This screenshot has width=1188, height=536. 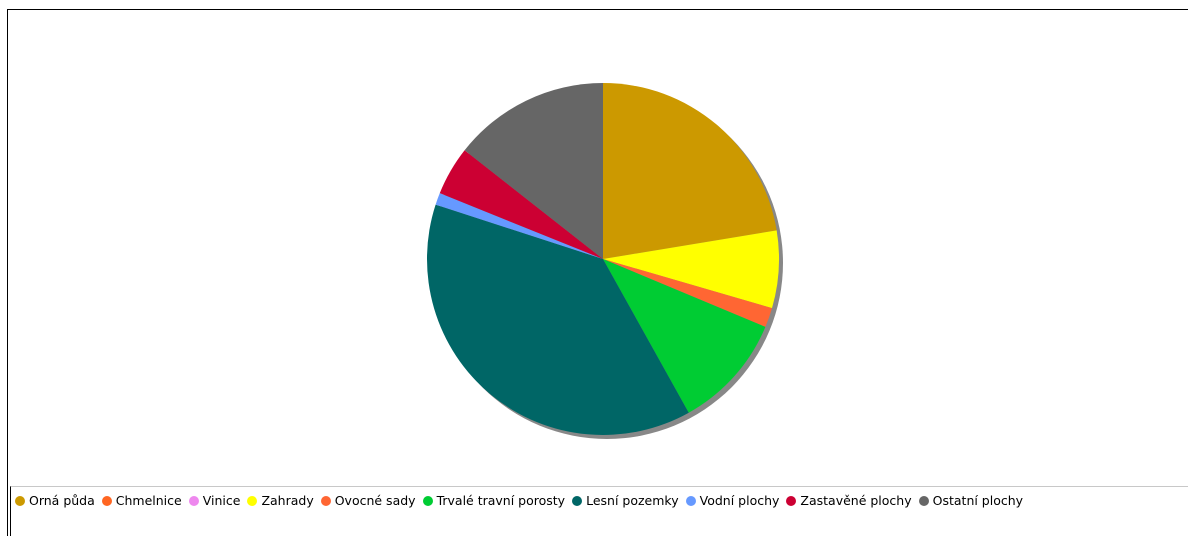 I want to click on legend-label: Zahrady, so click(x=287, y=501).